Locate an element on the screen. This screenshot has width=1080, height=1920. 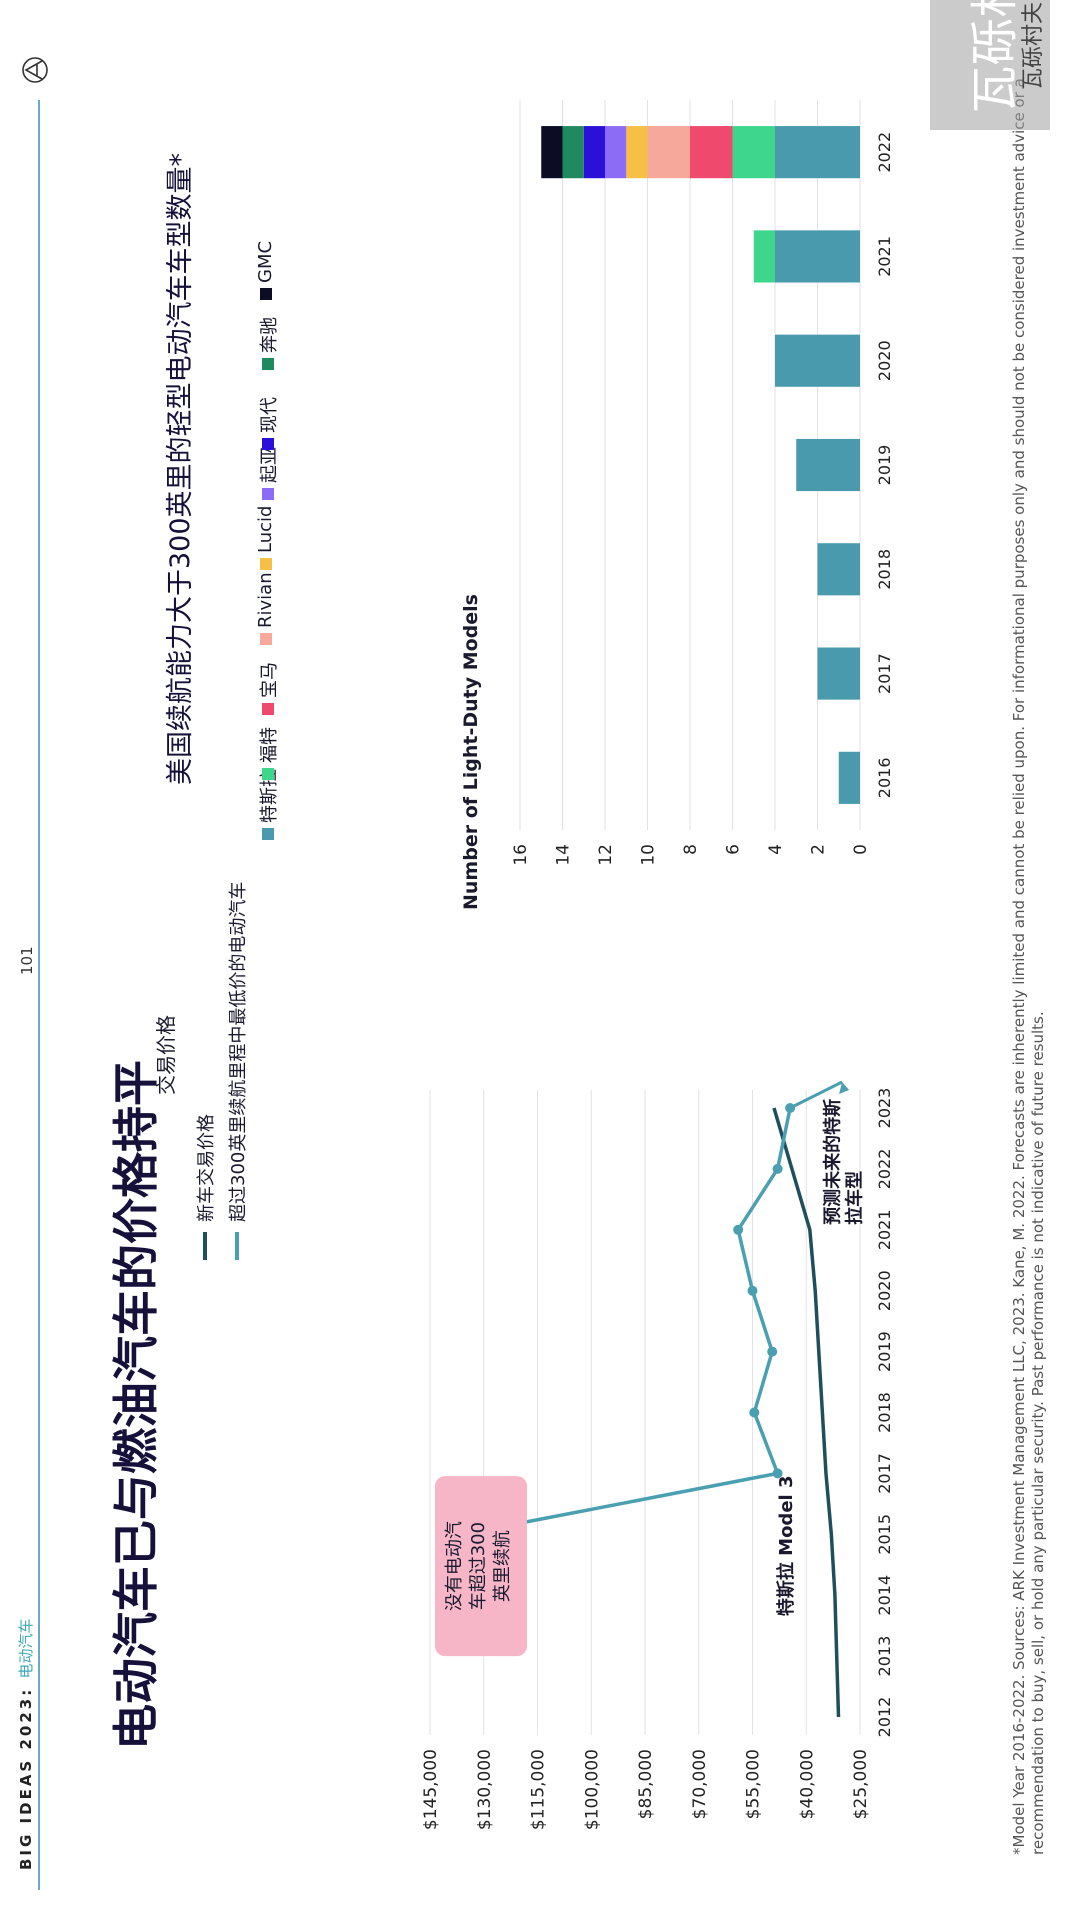
projection-arrow is located at coordinates (816, 1095).